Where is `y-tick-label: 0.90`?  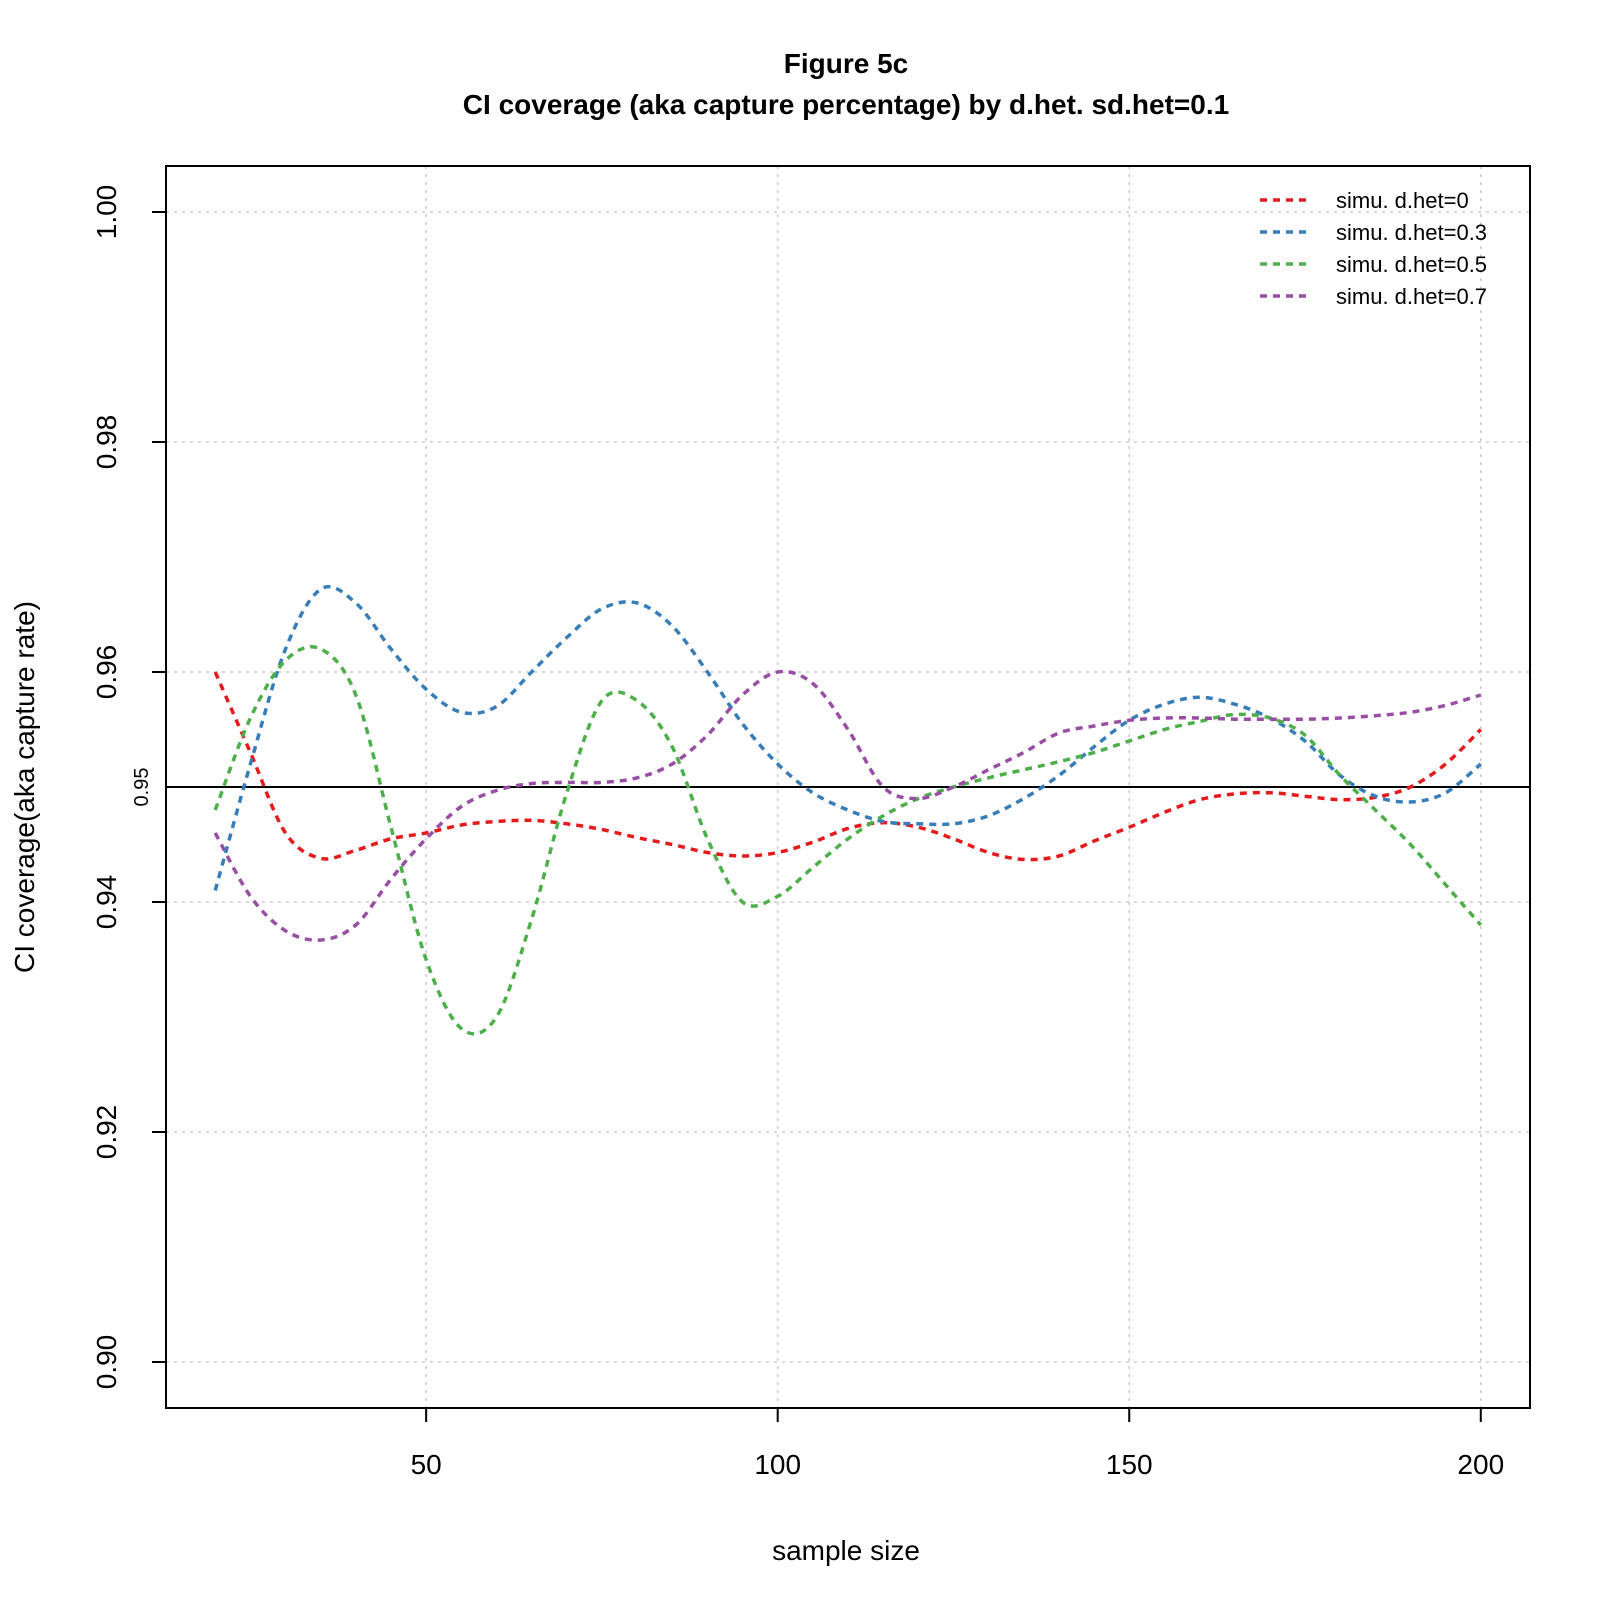
y-tick-label: 0.90 is located at coordinates (106, 1362).